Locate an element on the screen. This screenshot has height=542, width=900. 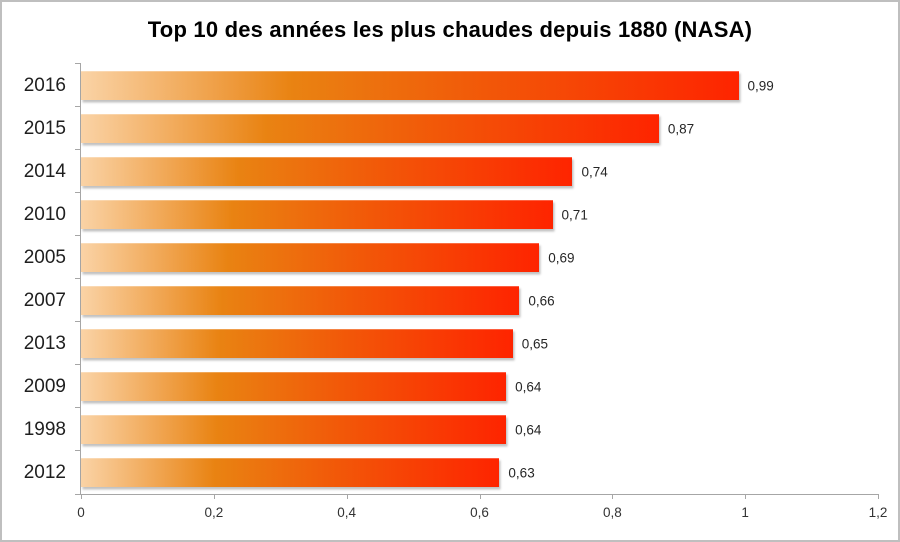
x-tick-label: 1,2 is located at coordinates (878, 512).